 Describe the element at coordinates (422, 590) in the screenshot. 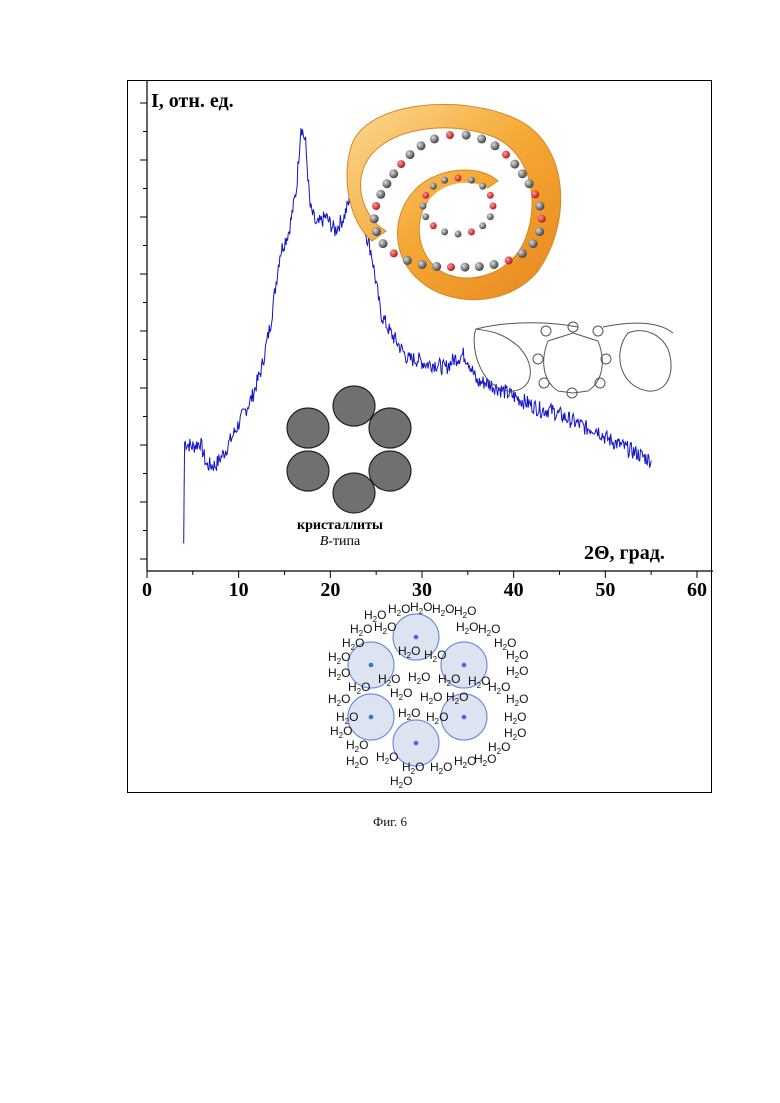

I see `x-tick-label: 30` at that location.